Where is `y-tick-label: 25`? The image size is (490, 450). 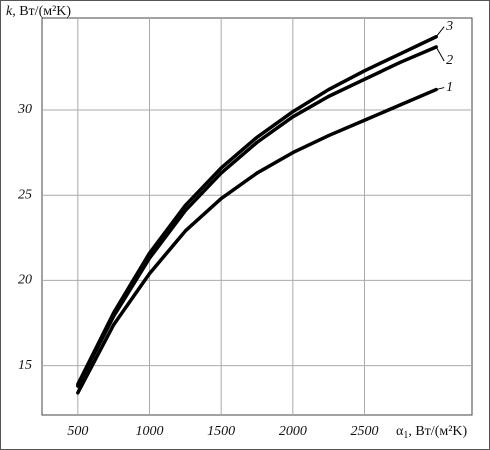
y-tick-label: 25 is located at coordinates (25, 194).